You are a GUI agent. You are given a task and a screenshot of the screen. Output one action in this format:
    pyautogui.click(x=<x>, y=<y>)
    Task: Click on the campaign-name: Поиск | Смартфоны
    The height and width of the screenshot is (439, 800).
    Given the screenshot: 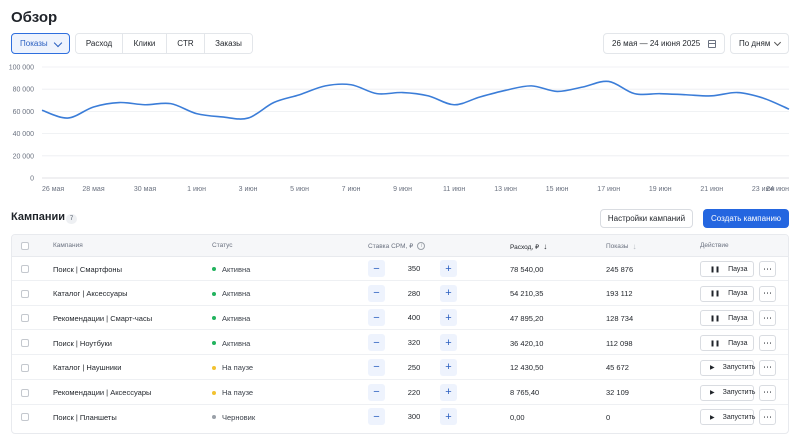 What is the action you would take?
    pyautogui.click(x=87, y=269)
    